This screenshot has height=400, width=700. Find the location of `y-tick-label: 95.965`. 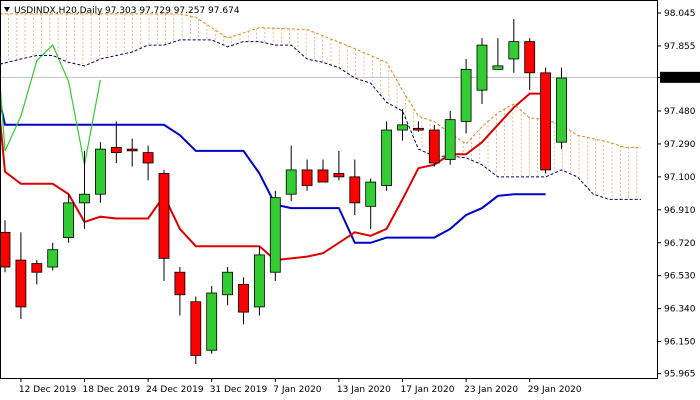

y-tick-label: 95.965 is located at coordinates (680, 375).